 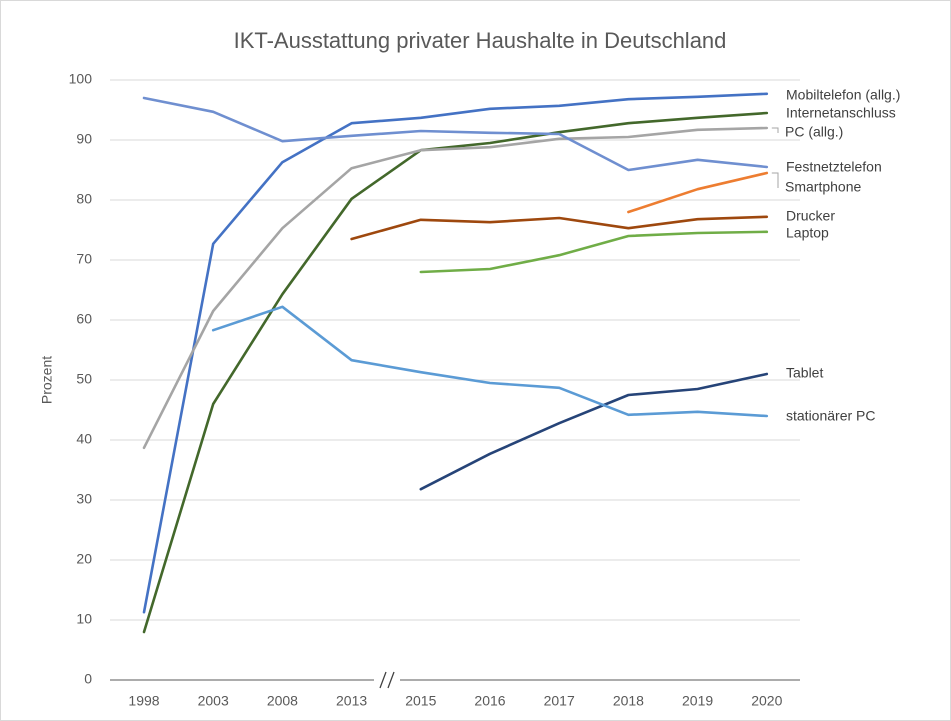 I want to click on series-label: Festnetztelefon, so click(x=834, y=167).